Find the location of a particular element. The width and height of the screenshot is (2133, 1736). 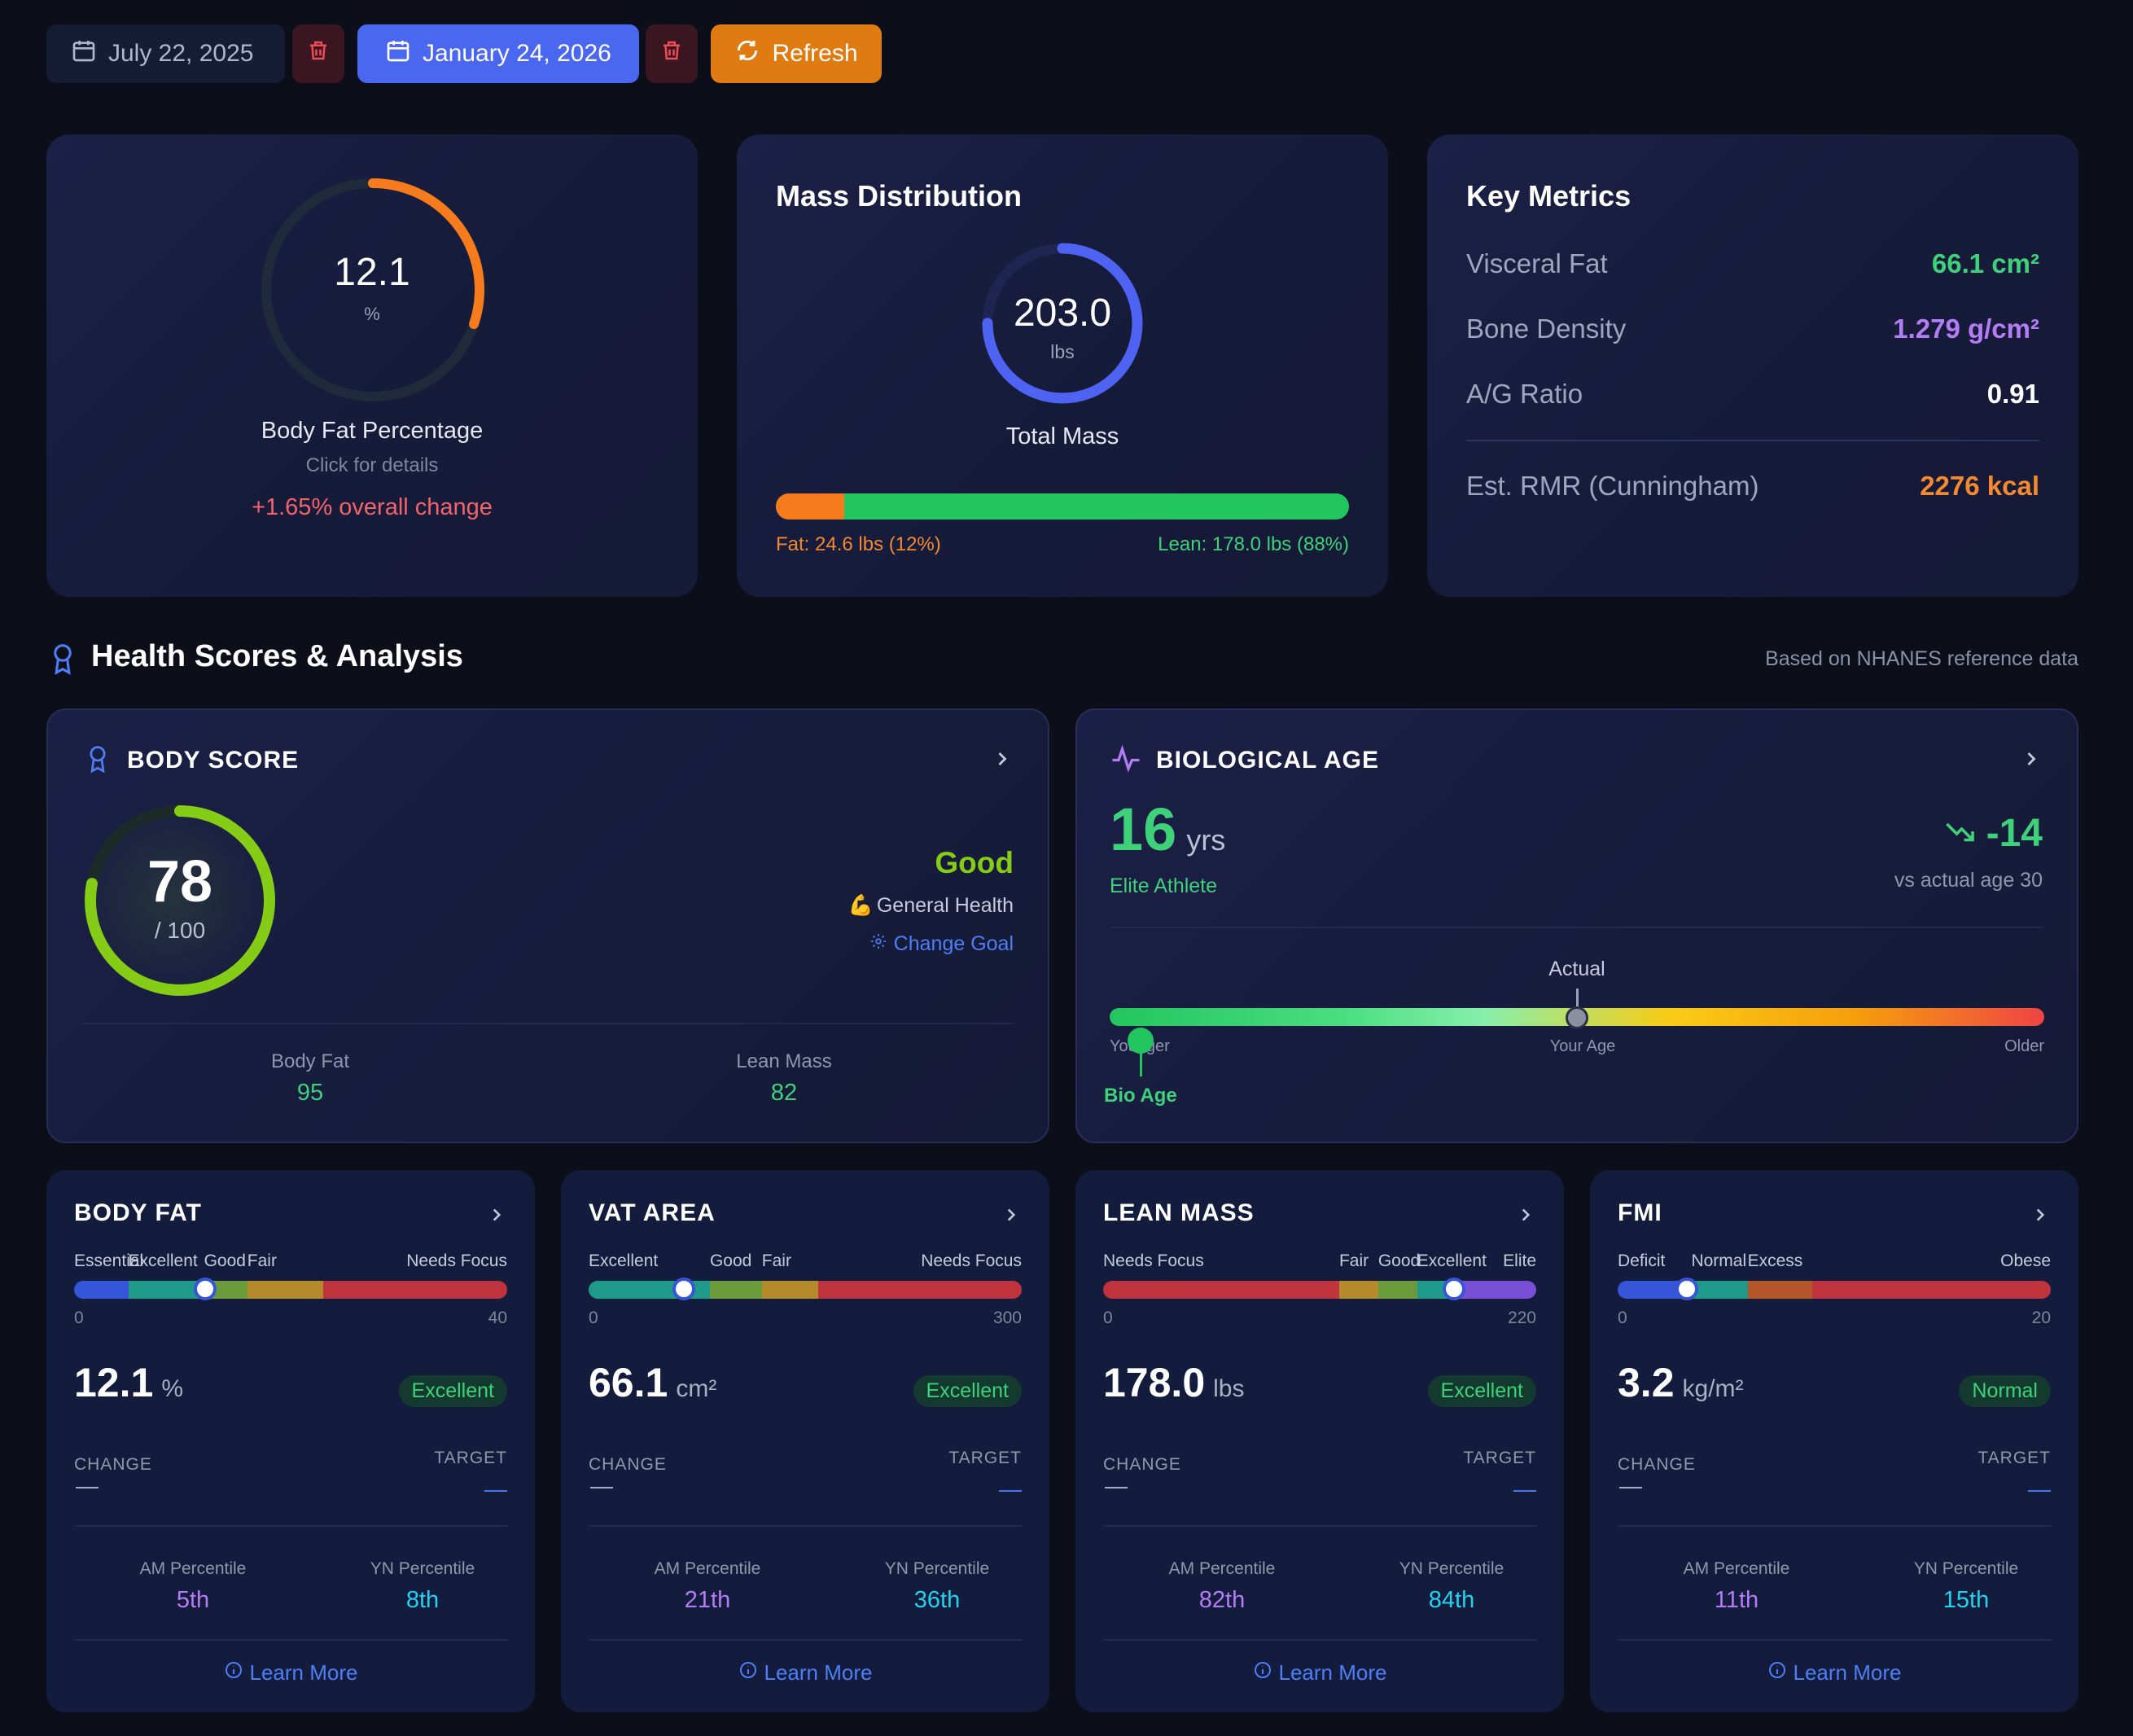

total-mass-ring-arc is located at coordinates (1062, 323).